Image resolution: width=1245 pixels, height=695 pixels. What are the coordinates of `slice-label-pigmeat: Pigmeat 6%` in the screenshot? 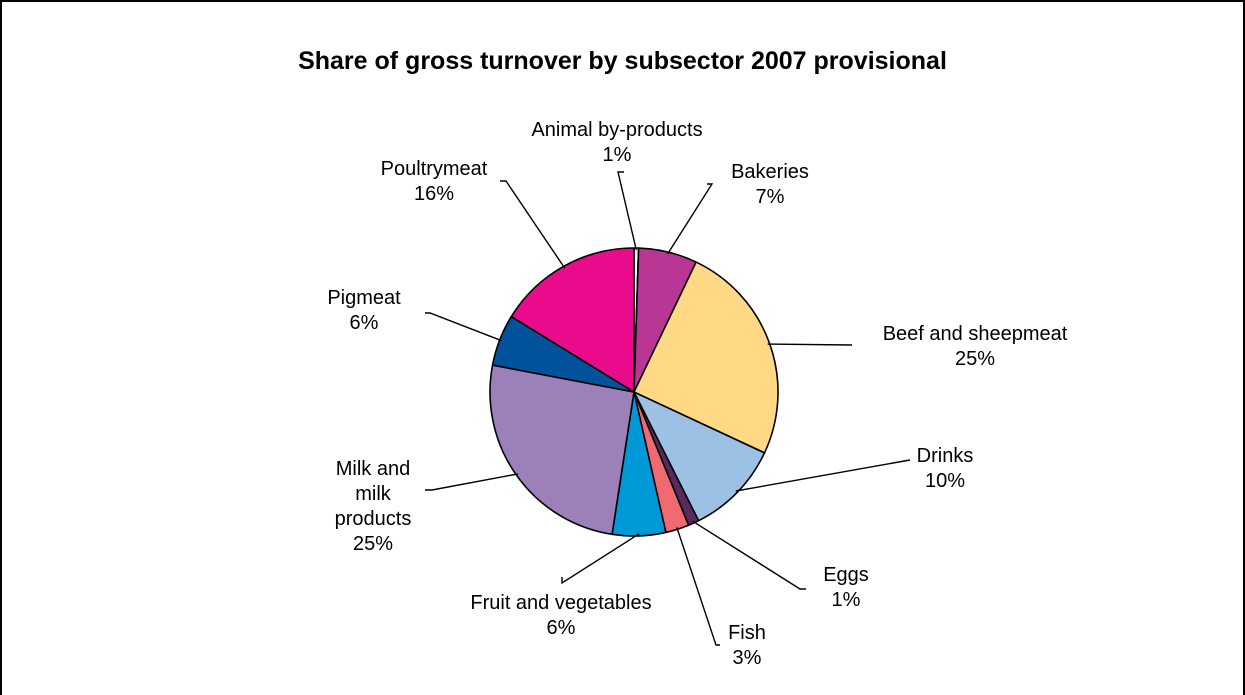 It's located at (364, 310).